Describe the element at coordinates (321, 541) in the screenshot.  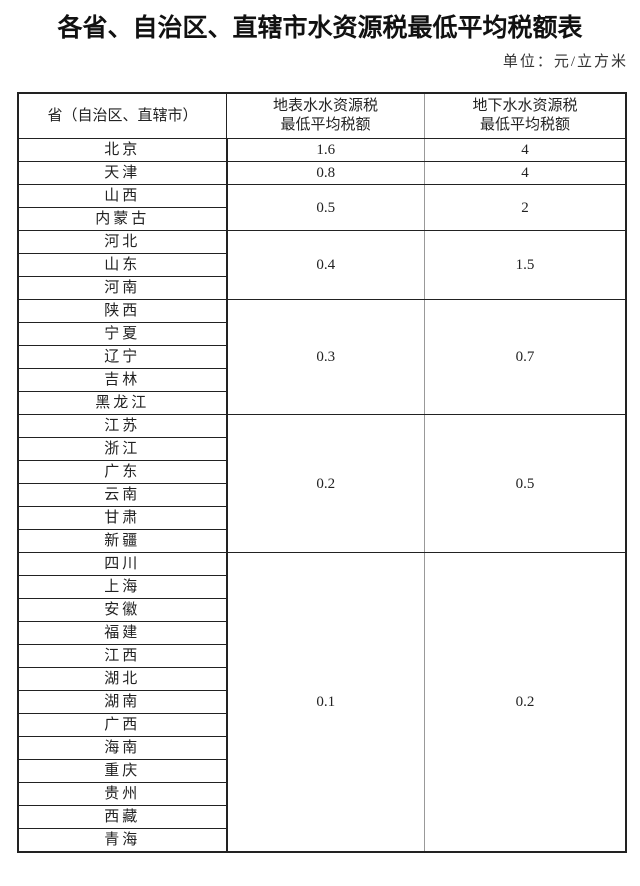
I see `table-row: 新疆` at that location.